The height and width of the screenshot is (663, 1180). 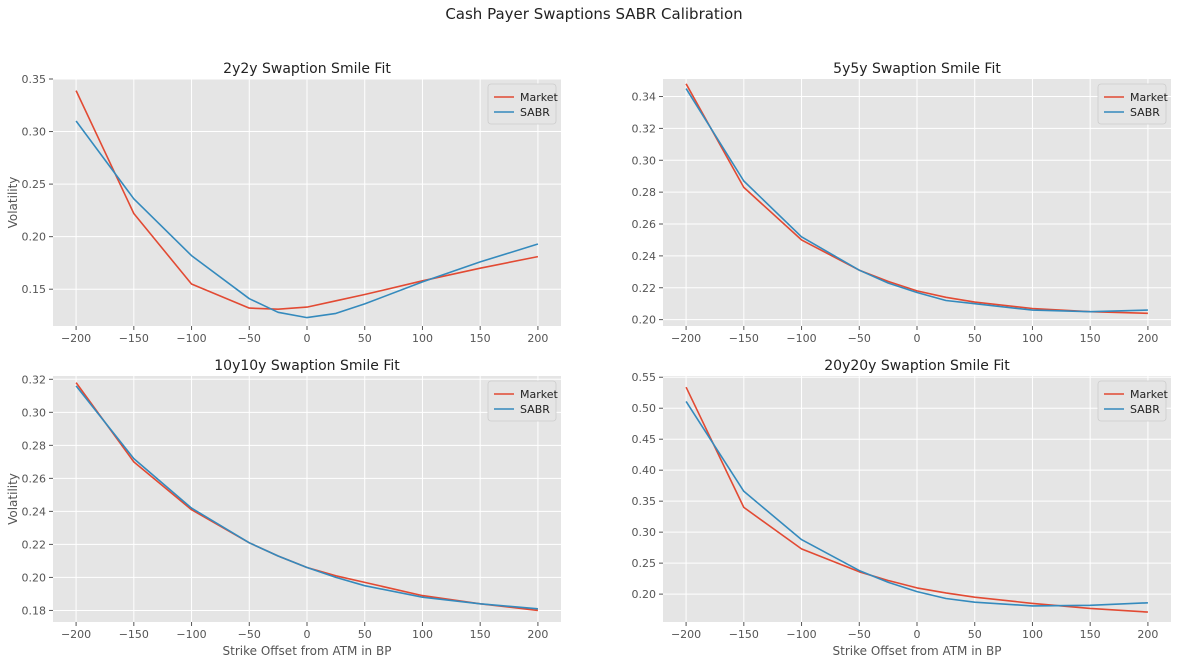 What do you see at coordinates (644, 408) in the screenshot?
I see `y-tick-label: 0.50` at bounding box center [644, 408].